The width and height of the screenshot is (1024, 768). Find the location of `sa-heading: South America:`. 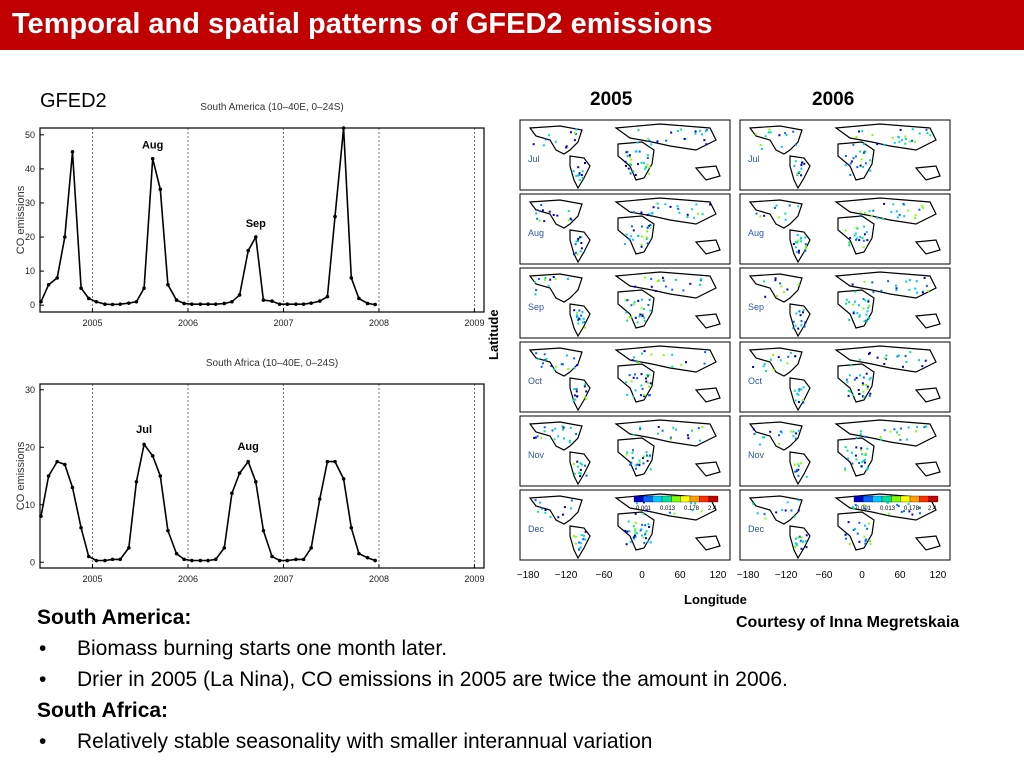

sa-heading: South America: is located at coordinates (114, 617).